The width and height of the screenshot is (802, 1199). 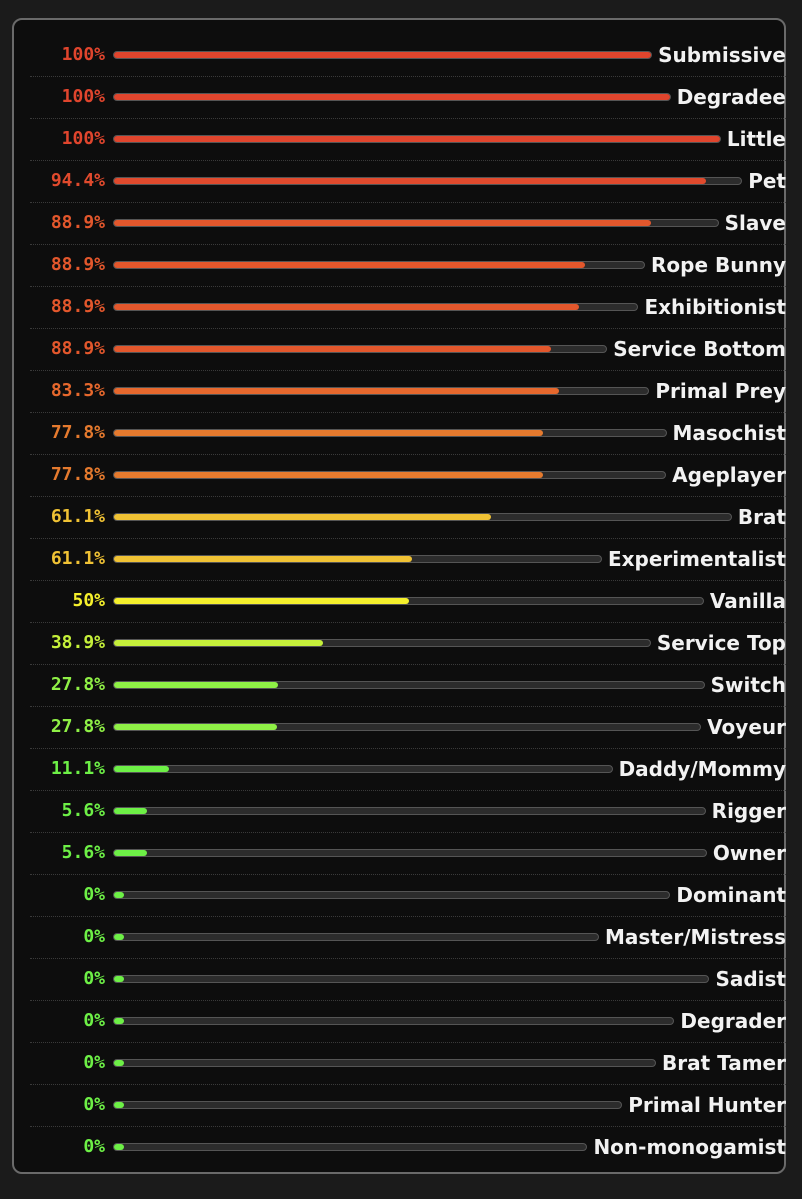 I want to click on category-label: Brat, so click(x=761, y=517).